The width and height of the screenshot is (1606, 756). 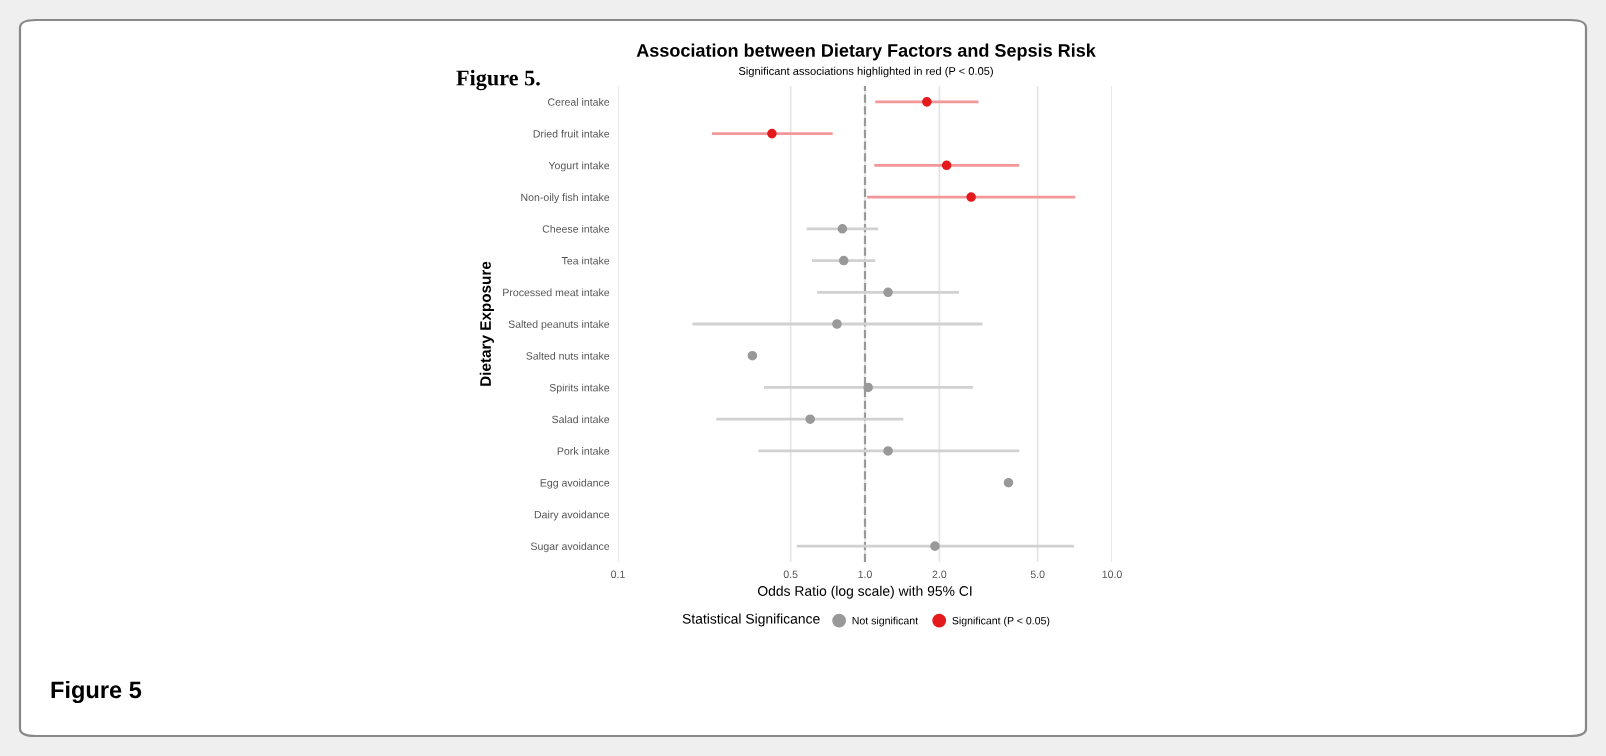 What do you see at coordinates (498, 80) in the screenshot?
I see `caption: Figure 5.` at bounding box center [498, 80].